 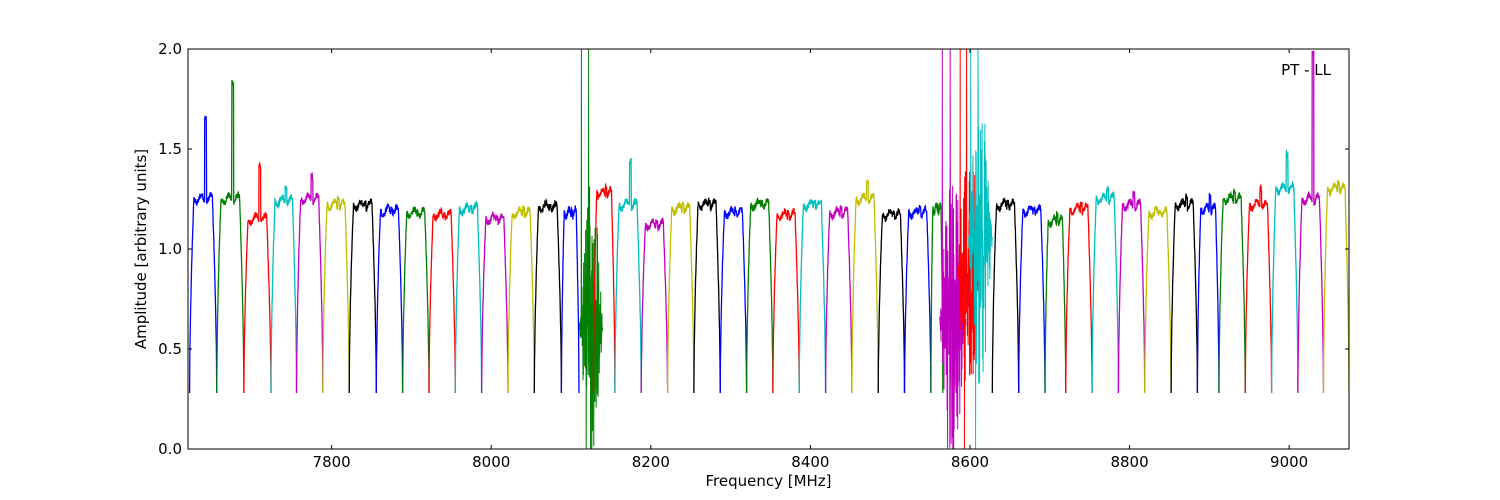 What do you see at coordinates (1306, 70) in the screenshot?
I see `chart-annotation: PT - LL` at bounding box center [1306, 70].